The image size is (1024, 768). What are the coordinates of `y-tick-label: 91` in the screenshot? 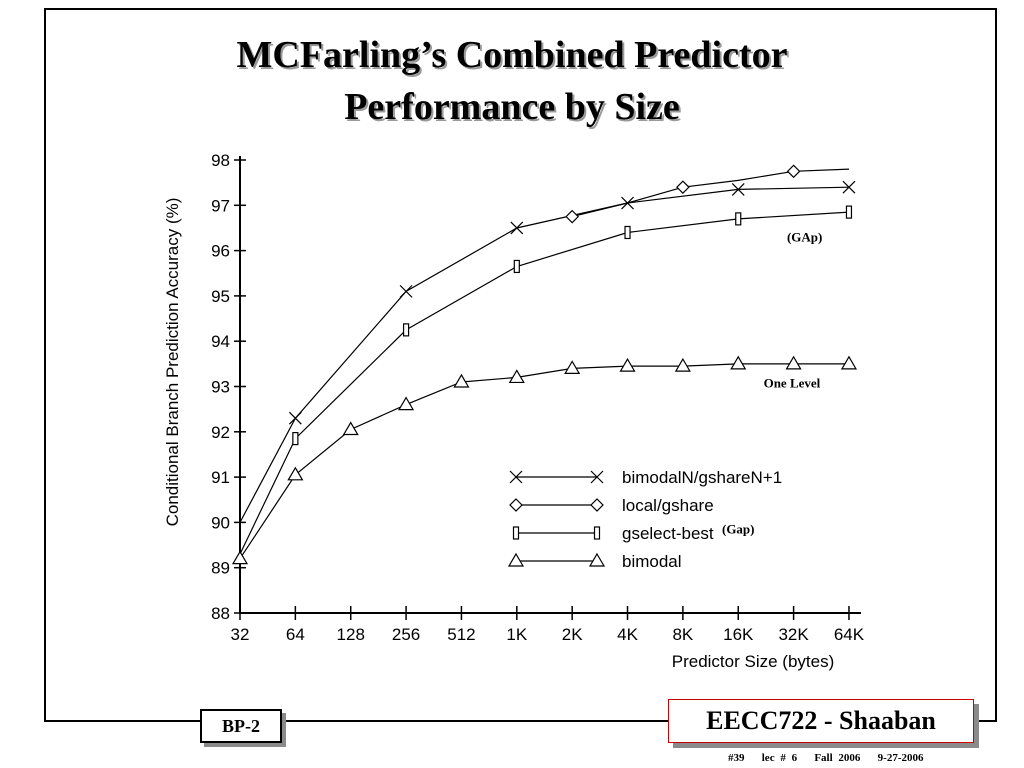 It's located at (220, 477).